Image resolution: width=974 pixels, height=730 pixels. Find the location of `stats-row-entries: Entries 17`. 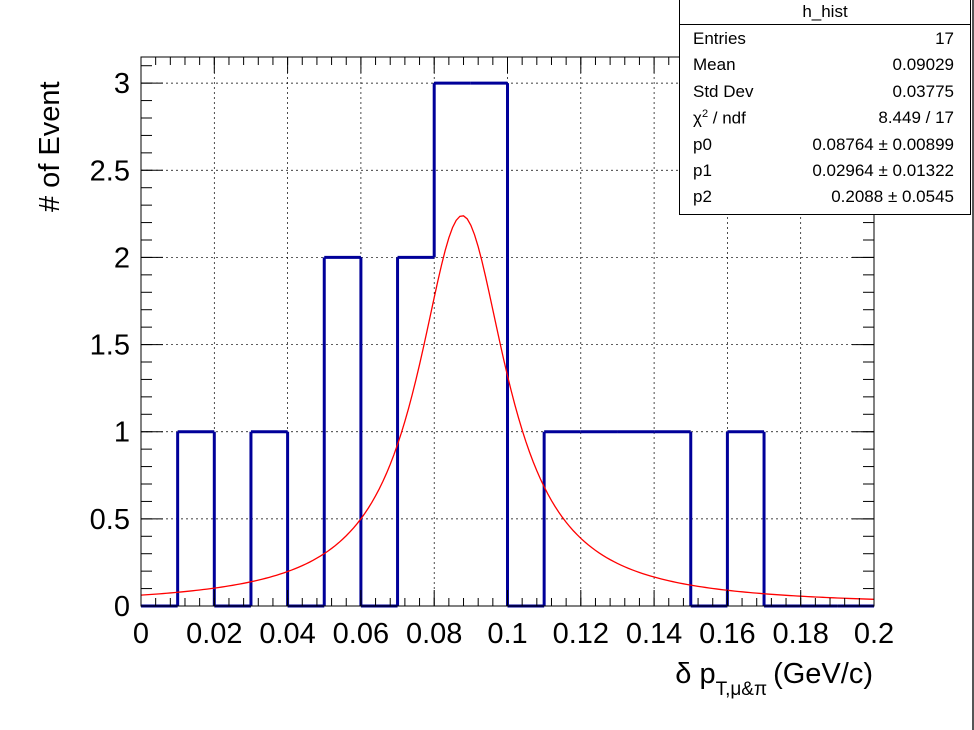

stats-row-entries: Entries 17 is located at coordinates (825, 38).